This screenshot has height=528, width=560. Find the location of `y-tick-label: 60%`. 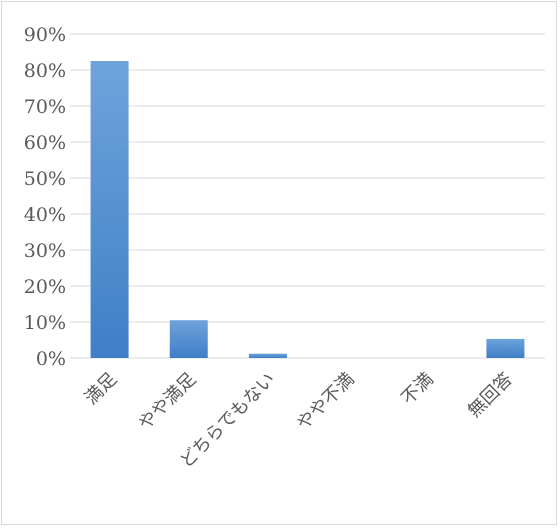

y-tick-label: 60% is located at coordinates (45, 143).